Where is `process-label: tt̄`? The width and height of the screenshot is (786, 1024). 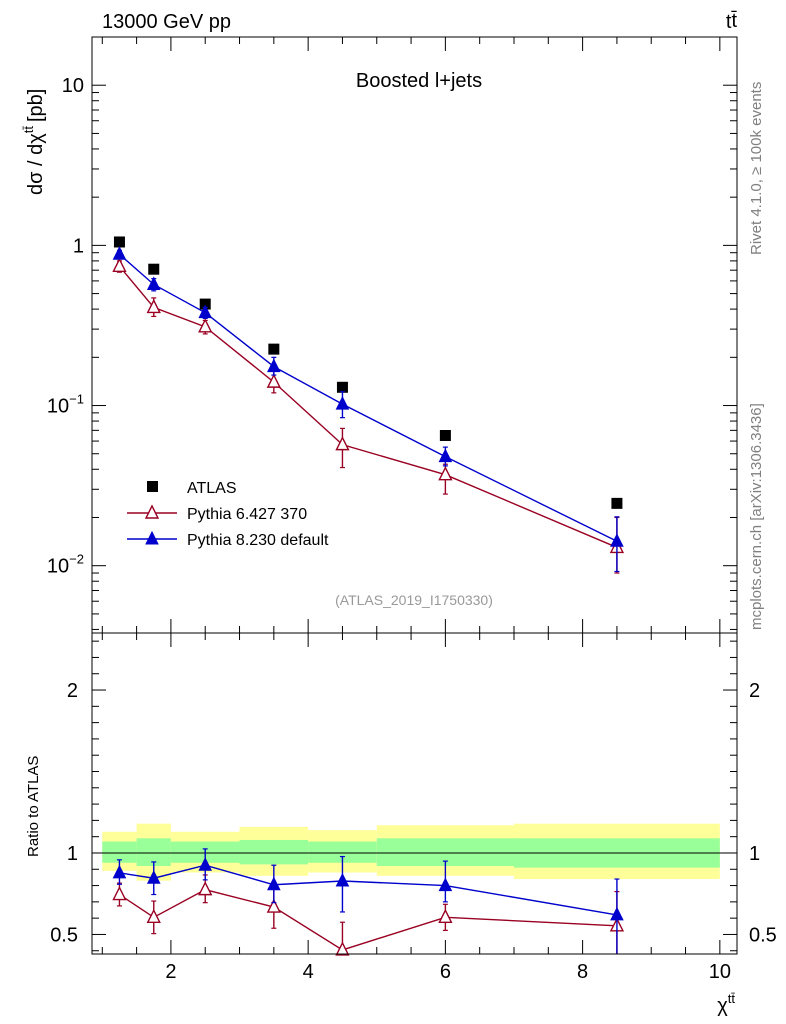 process-label: tt̄ is located at coordinates (732, 21).